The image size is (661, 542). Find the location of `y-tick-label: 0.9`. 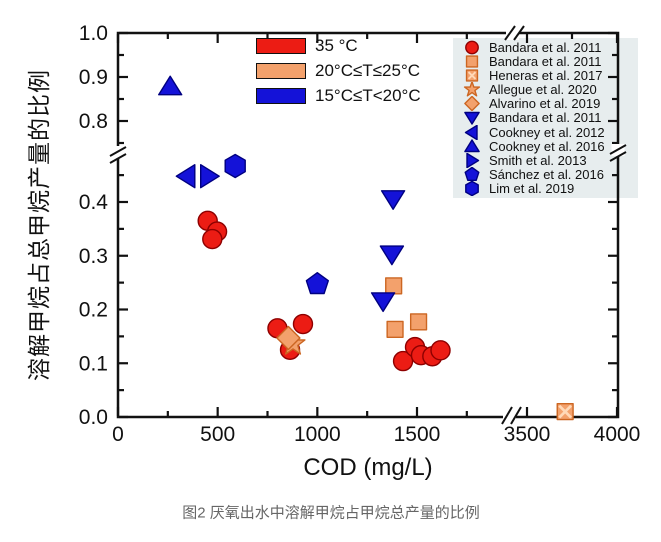

y-tick-label: 0.9 is located at coordinates (93, 77).